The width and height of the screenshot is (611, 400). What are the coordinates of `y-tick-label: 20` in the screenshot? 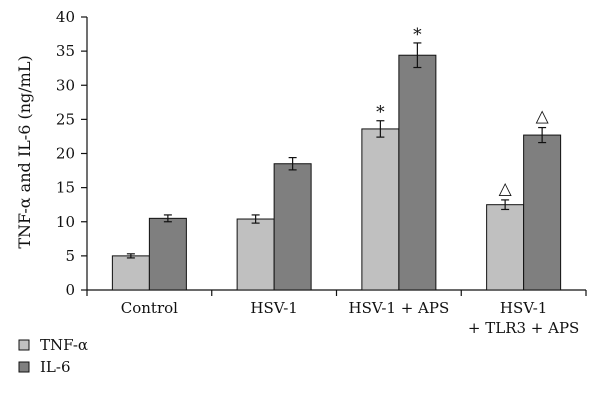 It's located at (65, 154).